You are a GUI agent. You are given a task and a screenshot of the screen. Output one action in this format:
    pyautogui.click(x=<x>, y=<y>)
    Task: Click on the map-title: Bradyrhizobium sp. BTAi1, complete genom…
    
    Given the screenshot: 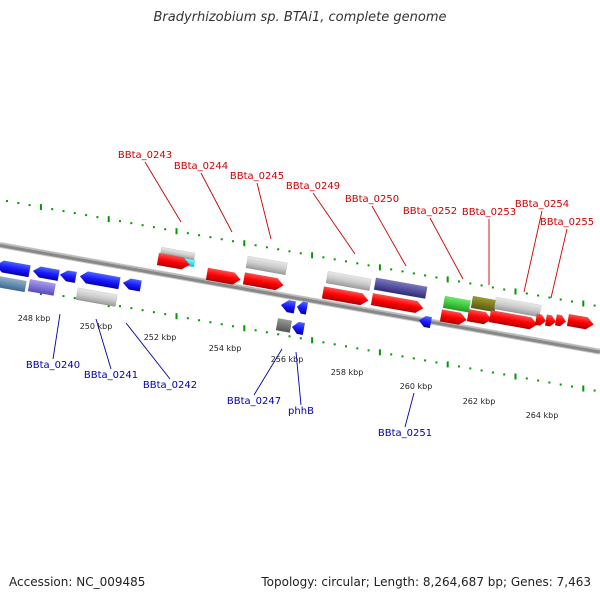 What is the action you would take?
    pyautogui.click(x=300, y=17)
    